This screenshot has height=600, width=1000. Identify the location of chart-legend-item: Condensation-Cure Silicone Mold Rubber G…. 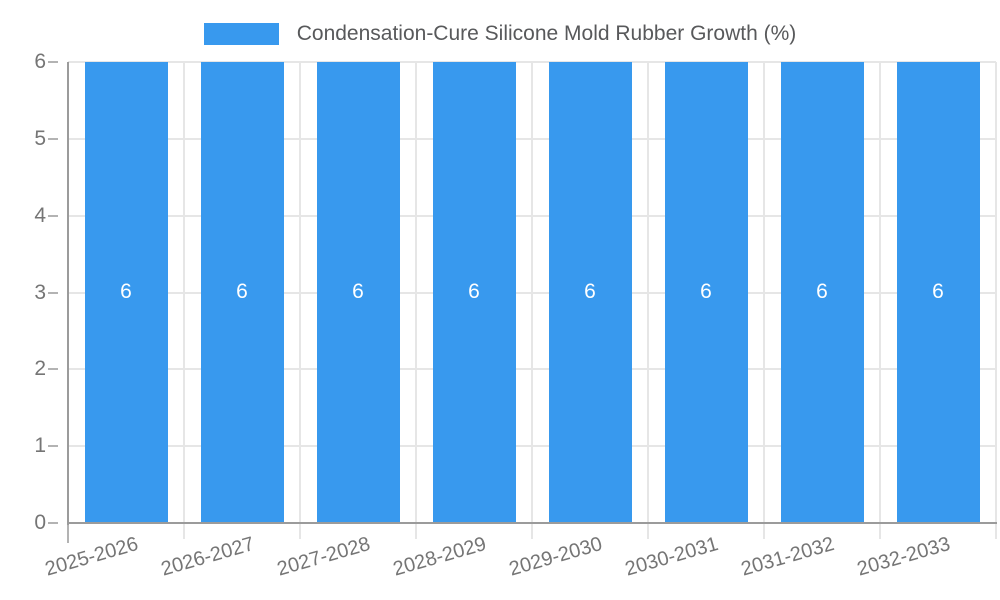
(500, 34).